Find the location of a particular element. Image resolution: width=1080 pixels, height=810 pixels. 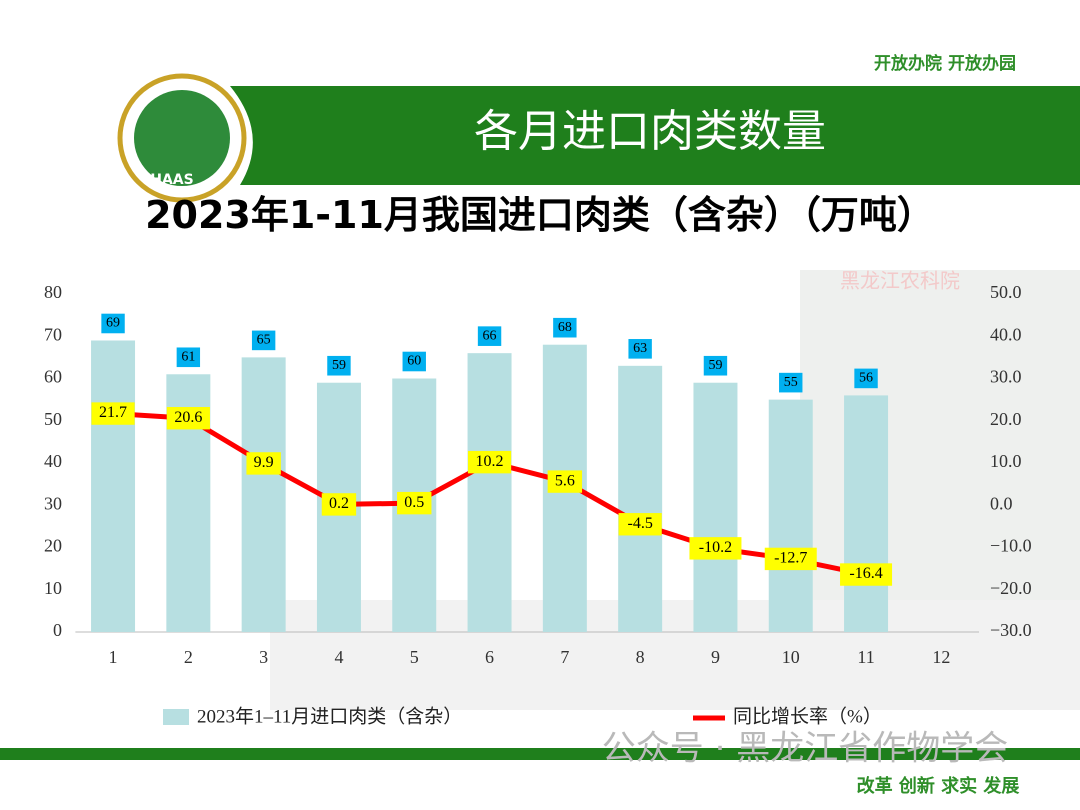

logo-text: HAAS is located at coordinates (171, 180).